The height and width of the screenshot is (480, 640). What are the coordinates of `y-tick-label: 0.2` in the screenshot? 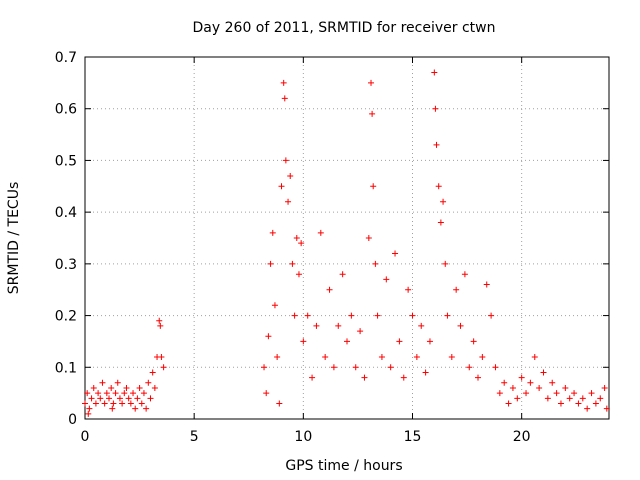 It's located at (66, 317).